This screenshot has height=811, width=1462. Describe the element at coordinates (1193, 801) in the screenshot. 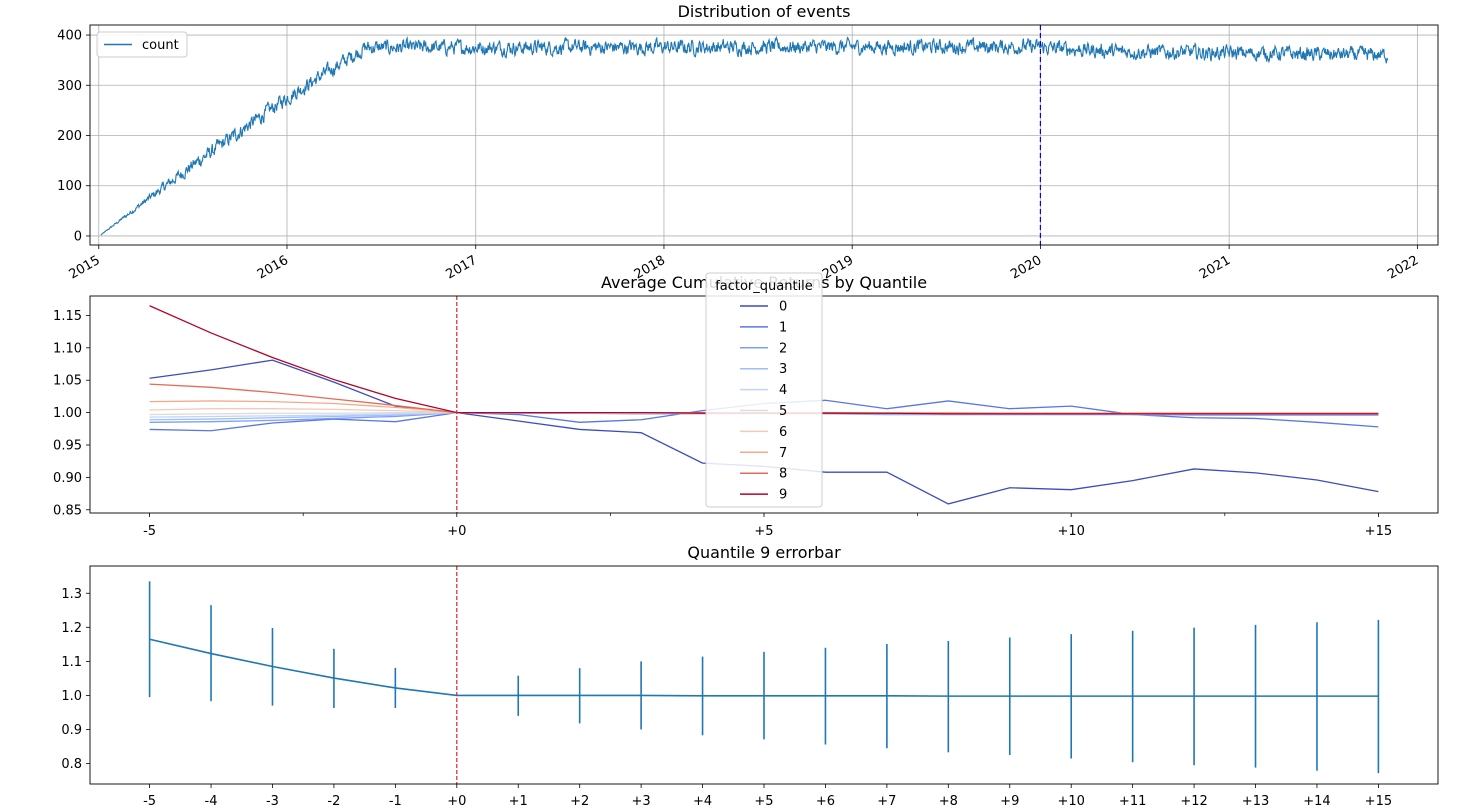

I see `x-tick-label: +12` at that location.